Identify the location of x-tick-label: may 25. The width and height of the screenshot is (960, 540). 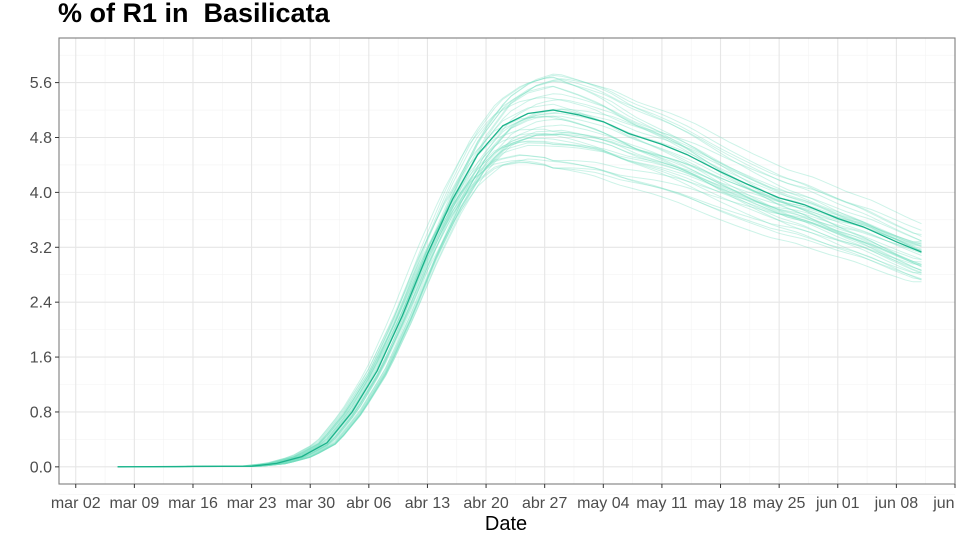
(779, 503).